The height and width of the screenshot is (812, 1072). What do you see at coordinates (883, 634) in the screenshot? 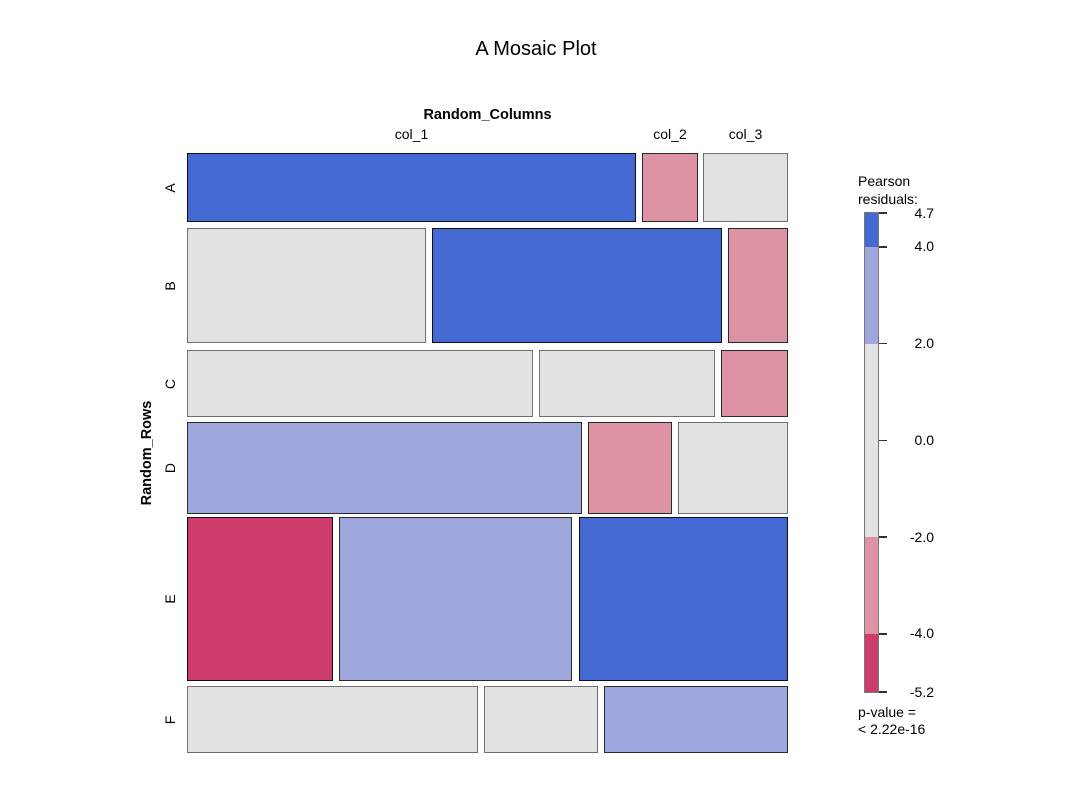
I see `legend-tick--4.0` at bounding box center [883, 634].